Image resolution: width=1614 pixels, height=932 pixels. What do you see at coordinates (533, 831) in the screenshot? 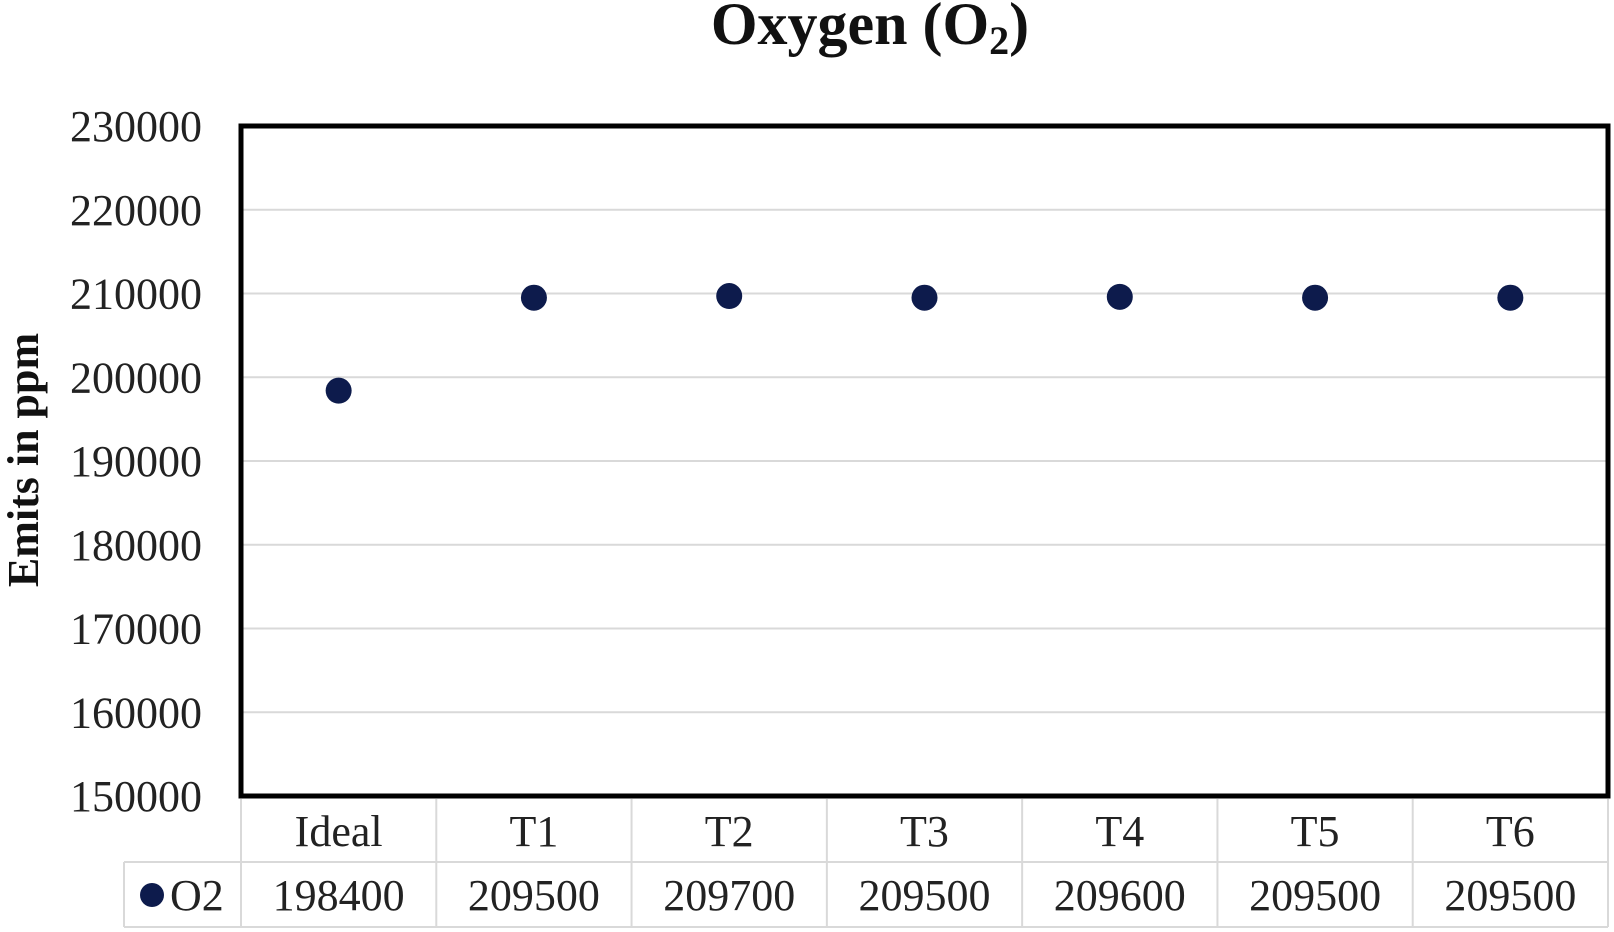
I see `x-category-label: T1` at bounding box center [533, 831].